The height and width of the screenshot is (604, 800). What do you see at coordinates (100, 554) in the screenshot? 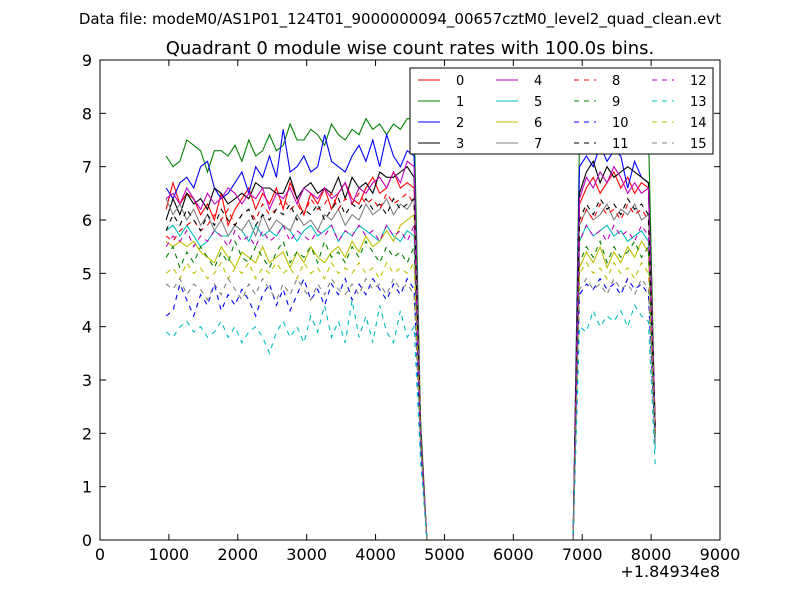
I see `x-tick-label: 0` at bounding box center [100, 554].